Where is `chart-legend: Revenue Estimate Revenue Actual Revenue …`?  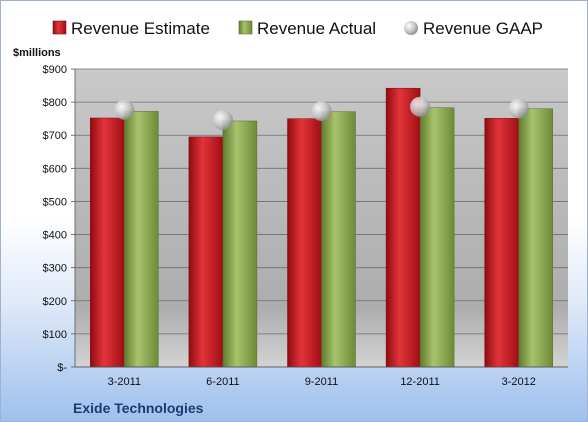
chart-legend: Revenue Estimate Revenue Actual Revenue … is located at coordinates (297, 28).